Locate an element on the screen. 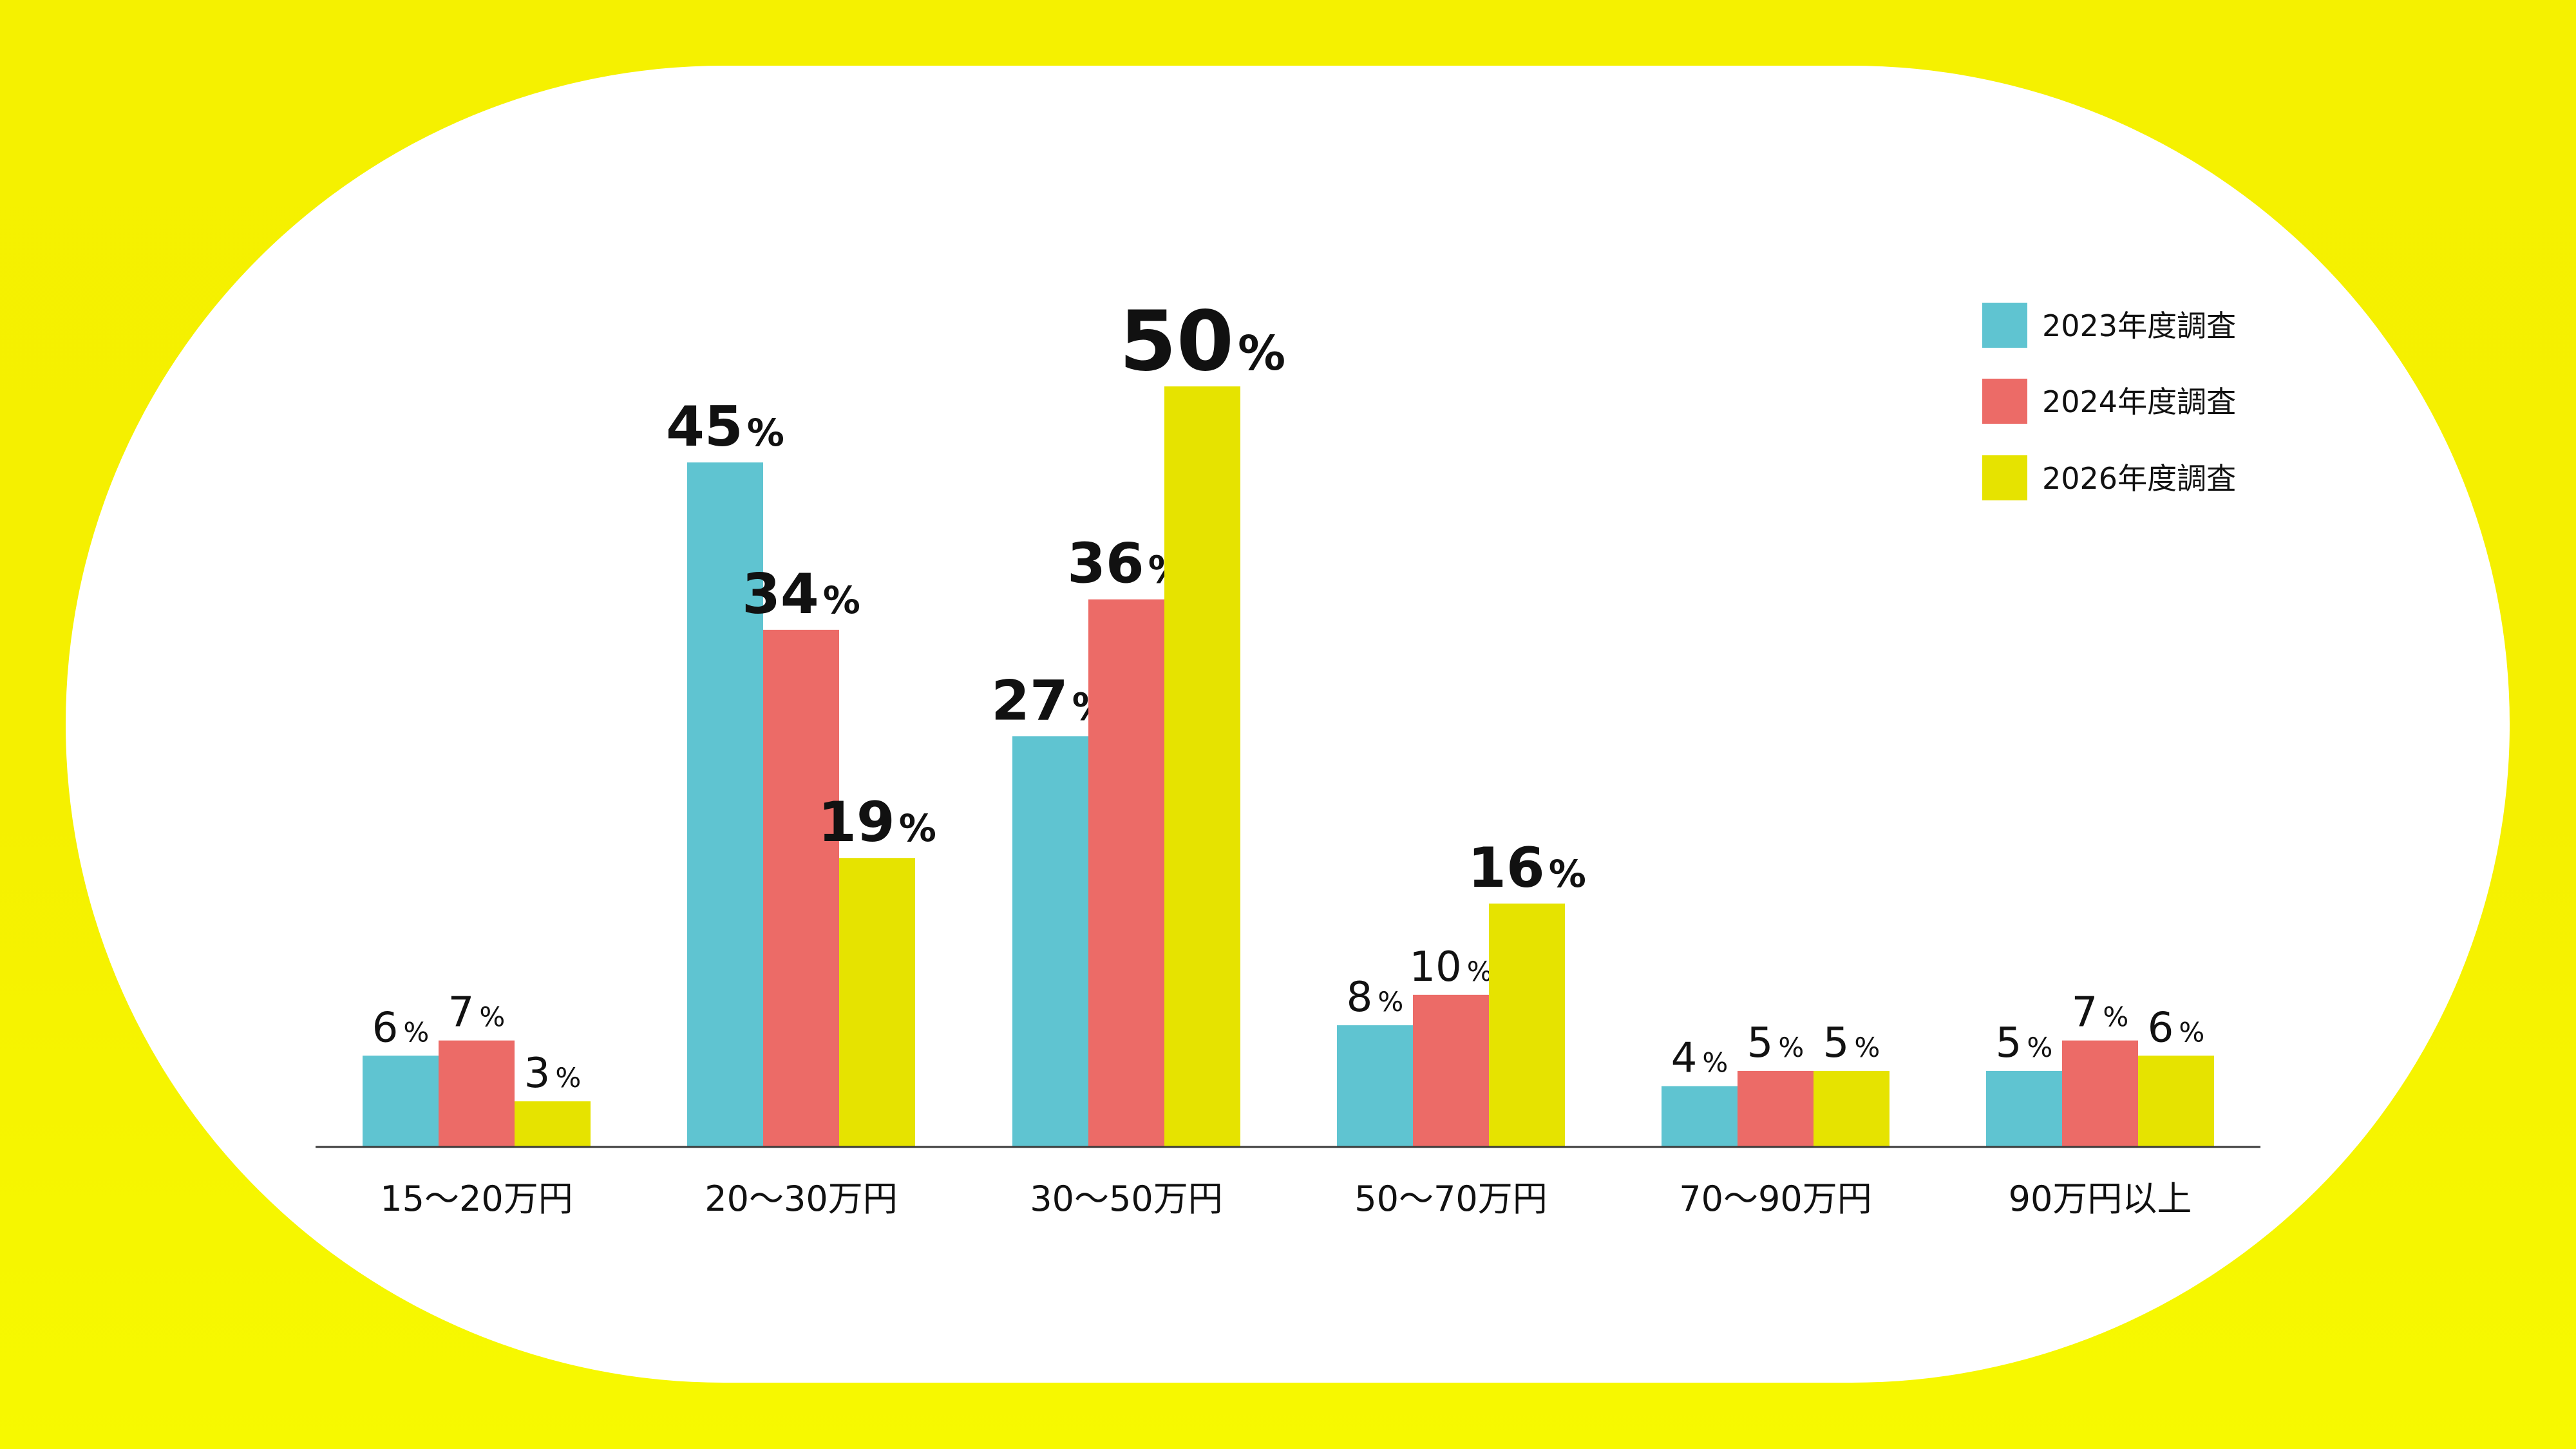 Image resolution: width=2576 pixels, height=1449 pixels. value-label-2-1: 45% is located at coordinates (725, 427).